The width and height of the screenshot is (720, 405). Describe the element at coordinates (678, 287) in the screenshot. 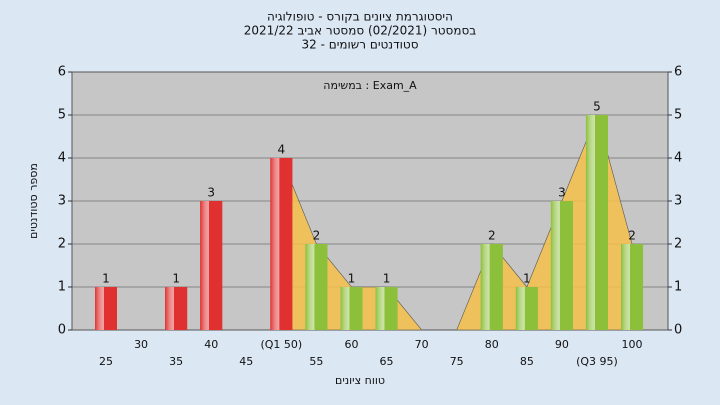

I see `y2-tick-label: 1` at that location.